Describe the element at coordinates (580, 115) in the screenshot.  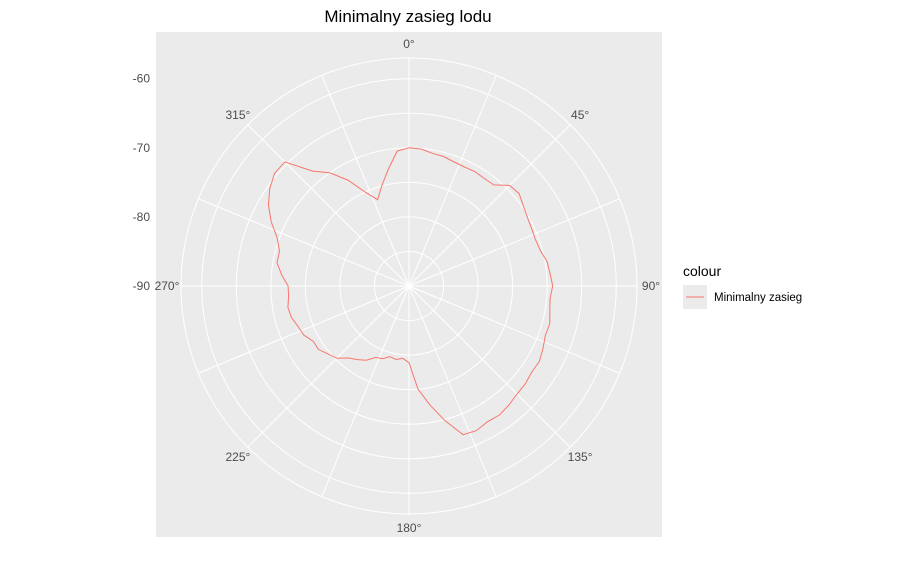
I see `angle-tick-label: 45°` at that location.